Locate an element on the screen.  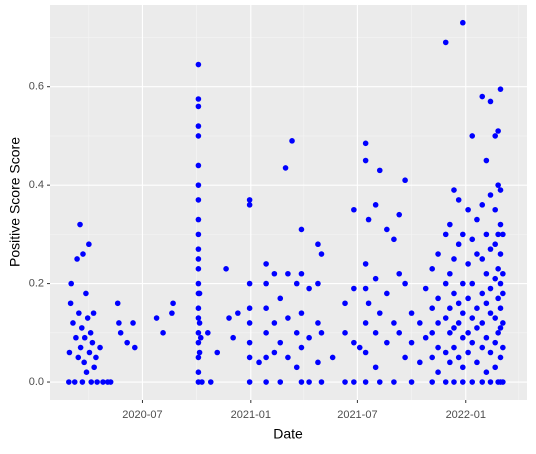
y-axis-title: Positive Score Score is located at coordinates (15, 202).